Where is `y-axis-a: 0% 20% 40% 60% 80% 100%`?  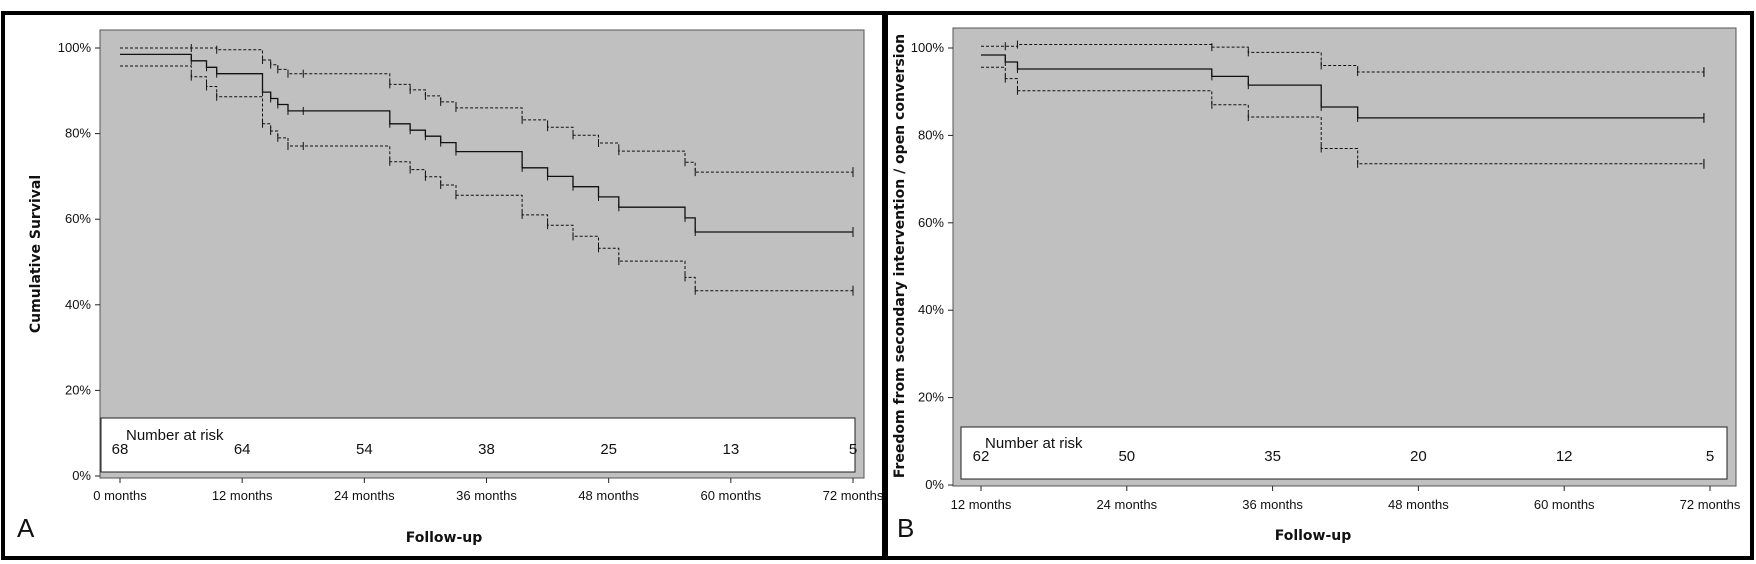
y-axis-a: 0% 20% 40% 60% 80% 100% is located at coordinates (79, 261).